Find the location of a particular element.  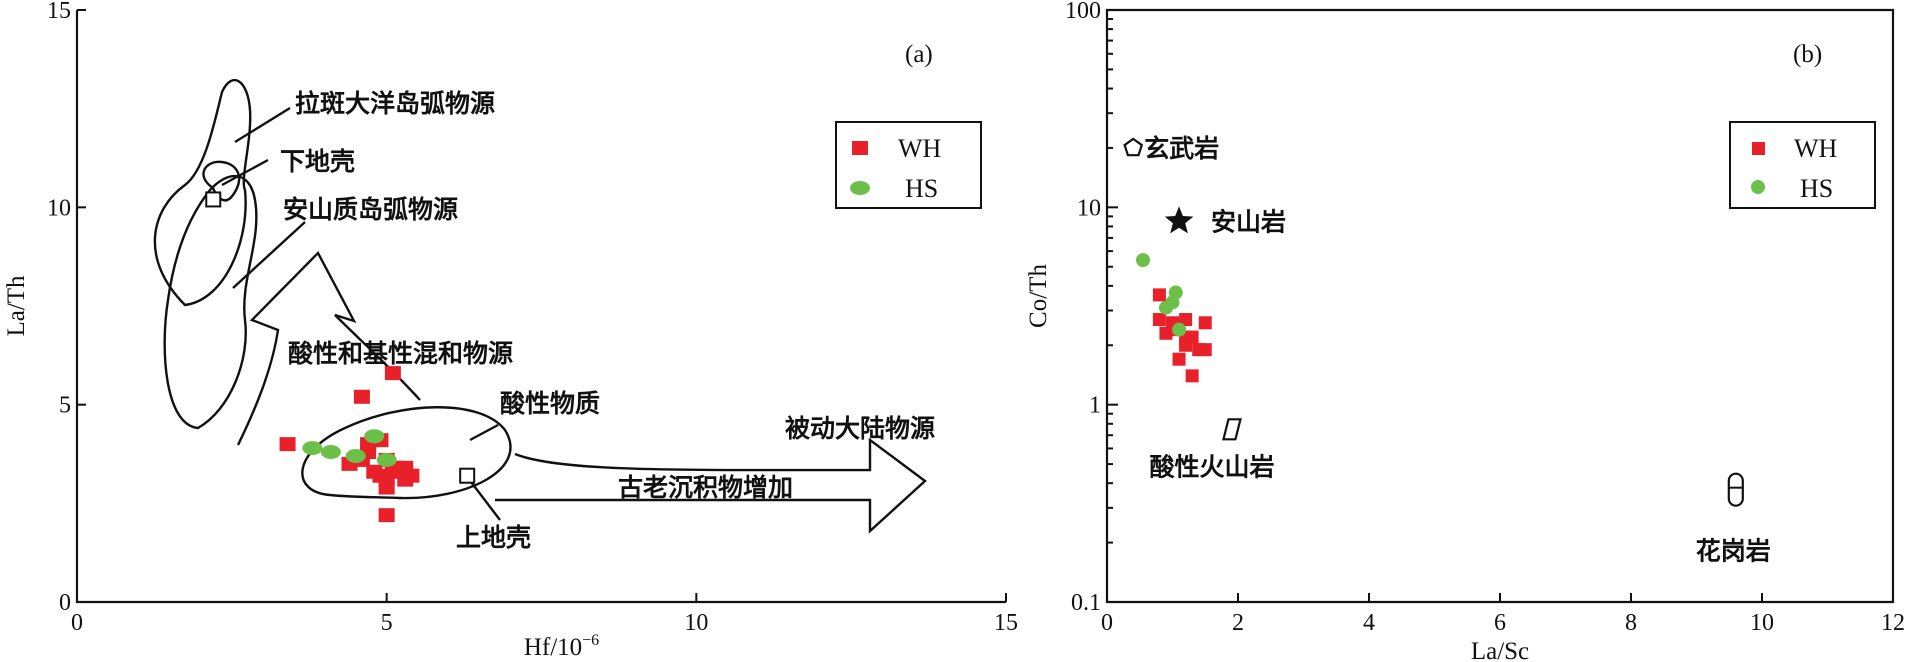

legend-a-hs-label: HS is located at coordinates (921, 188).